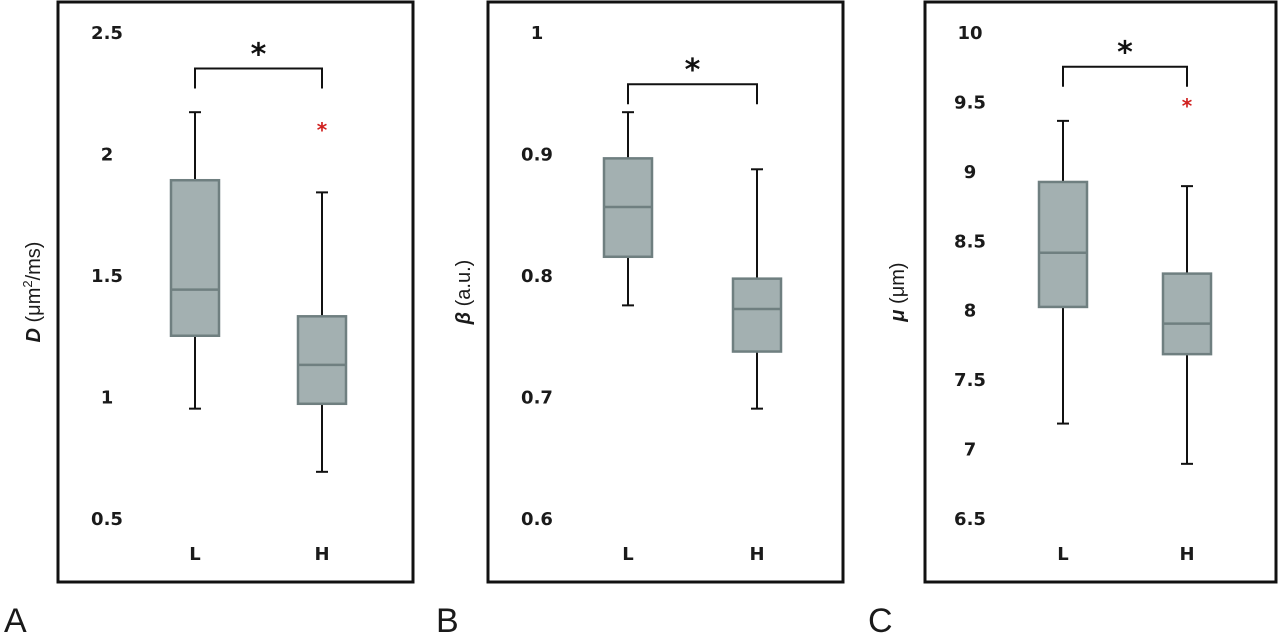 The image size is (1280, 639). Describe the element at coordinates (322, 130) in the screenshot. I see `panel-a-outlier-marker: *` at that location.